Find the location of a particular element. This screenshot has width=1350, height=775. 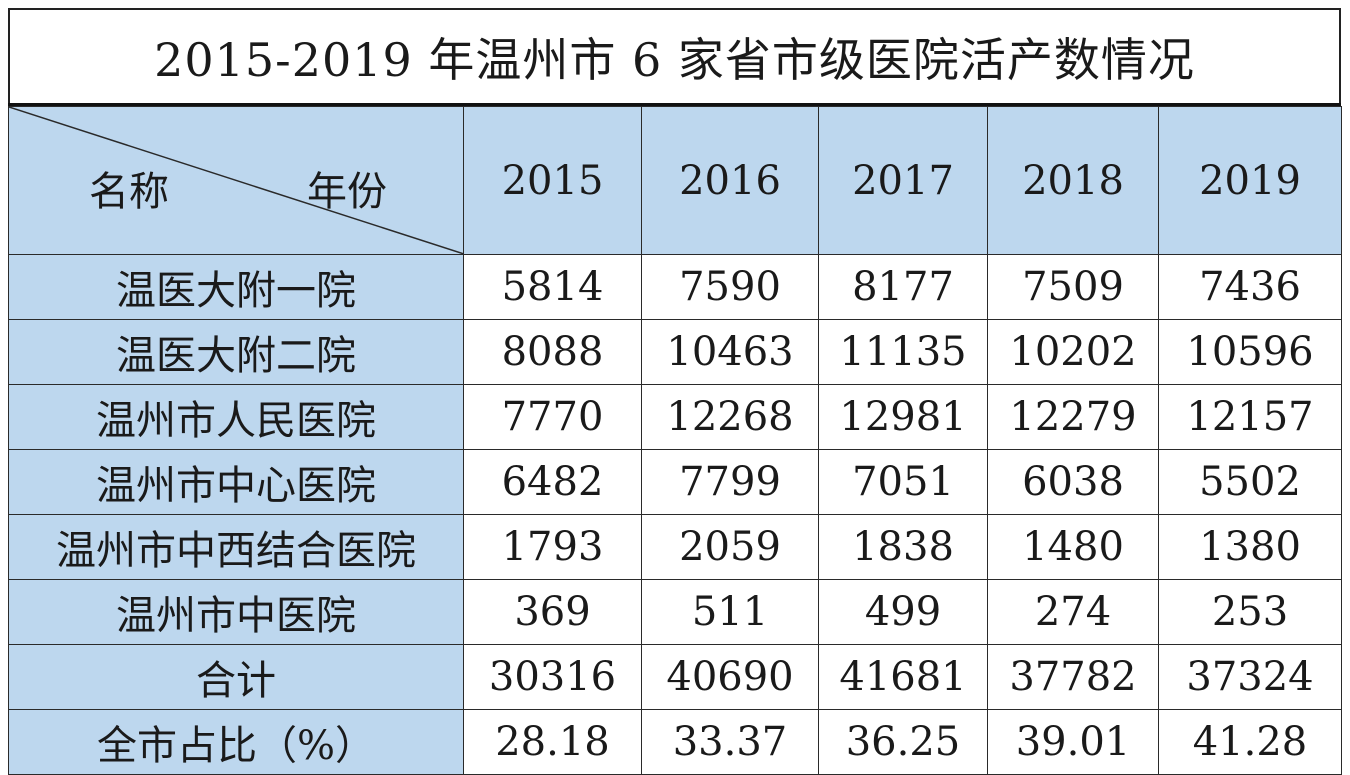

value-cell-2019: 253 is located at coordinates (1250, 612).